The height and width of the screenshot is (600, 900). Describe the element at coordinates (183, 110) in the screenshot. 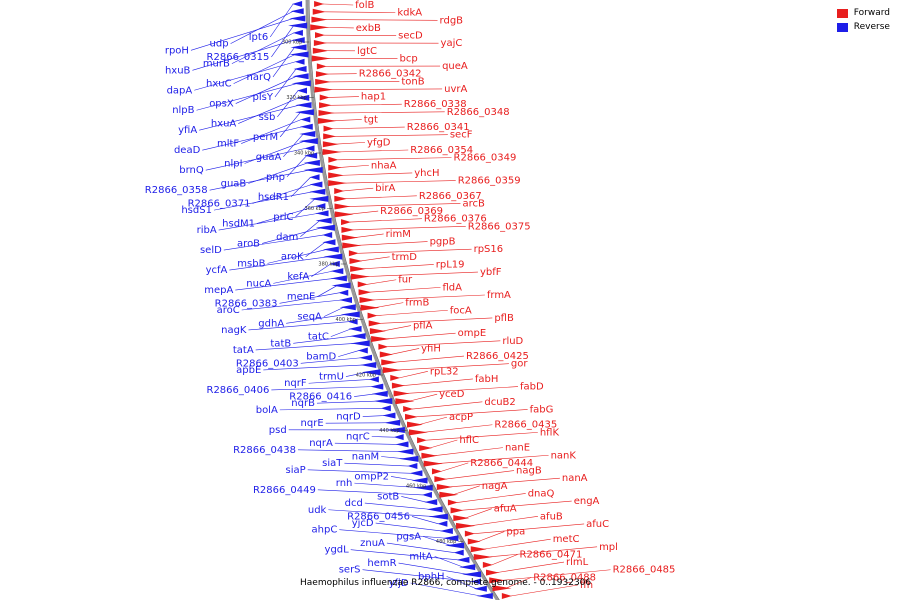

I see `gene-label: nlpB` at that location.